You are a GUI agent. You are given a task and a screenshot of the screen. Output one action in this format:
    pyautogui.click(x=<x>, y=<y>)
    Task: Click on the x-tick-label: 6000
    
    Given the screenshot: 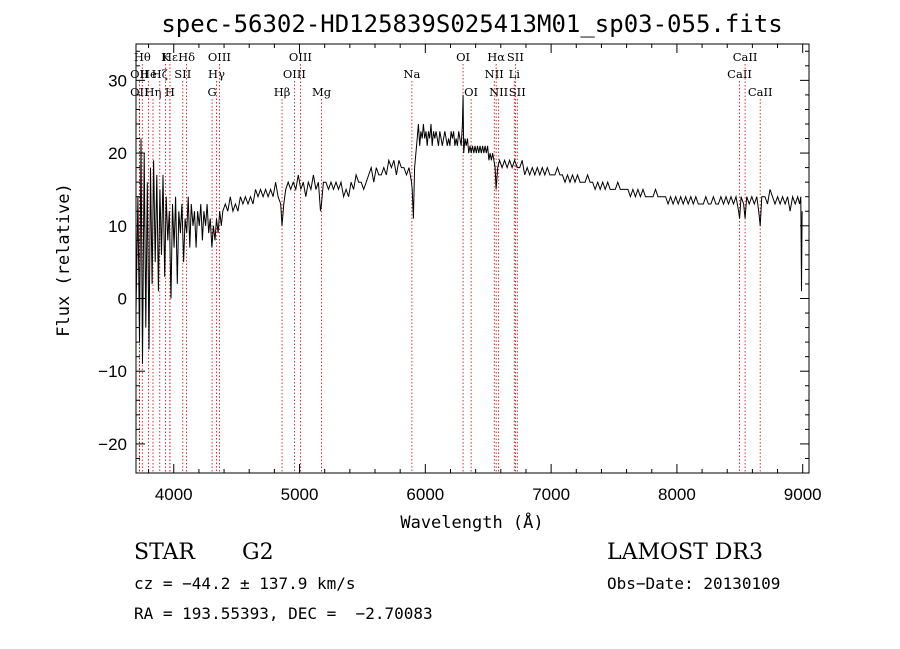 What is the action you would take?
    pyautogui.click(x=425, y=494)
    